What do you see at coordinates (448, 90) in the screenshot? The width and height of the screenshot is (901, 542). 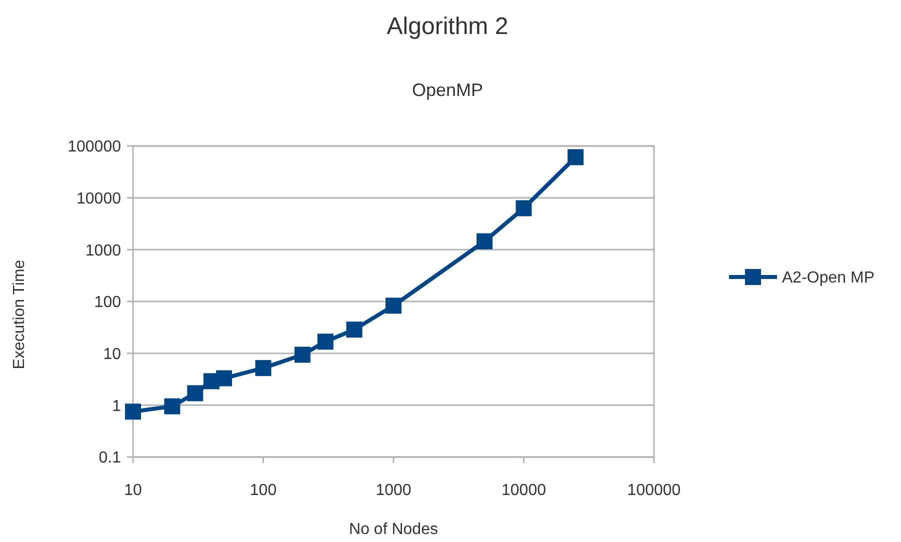 I see `chart-subtitle: OpenMP` at bounding box center [448, 90].